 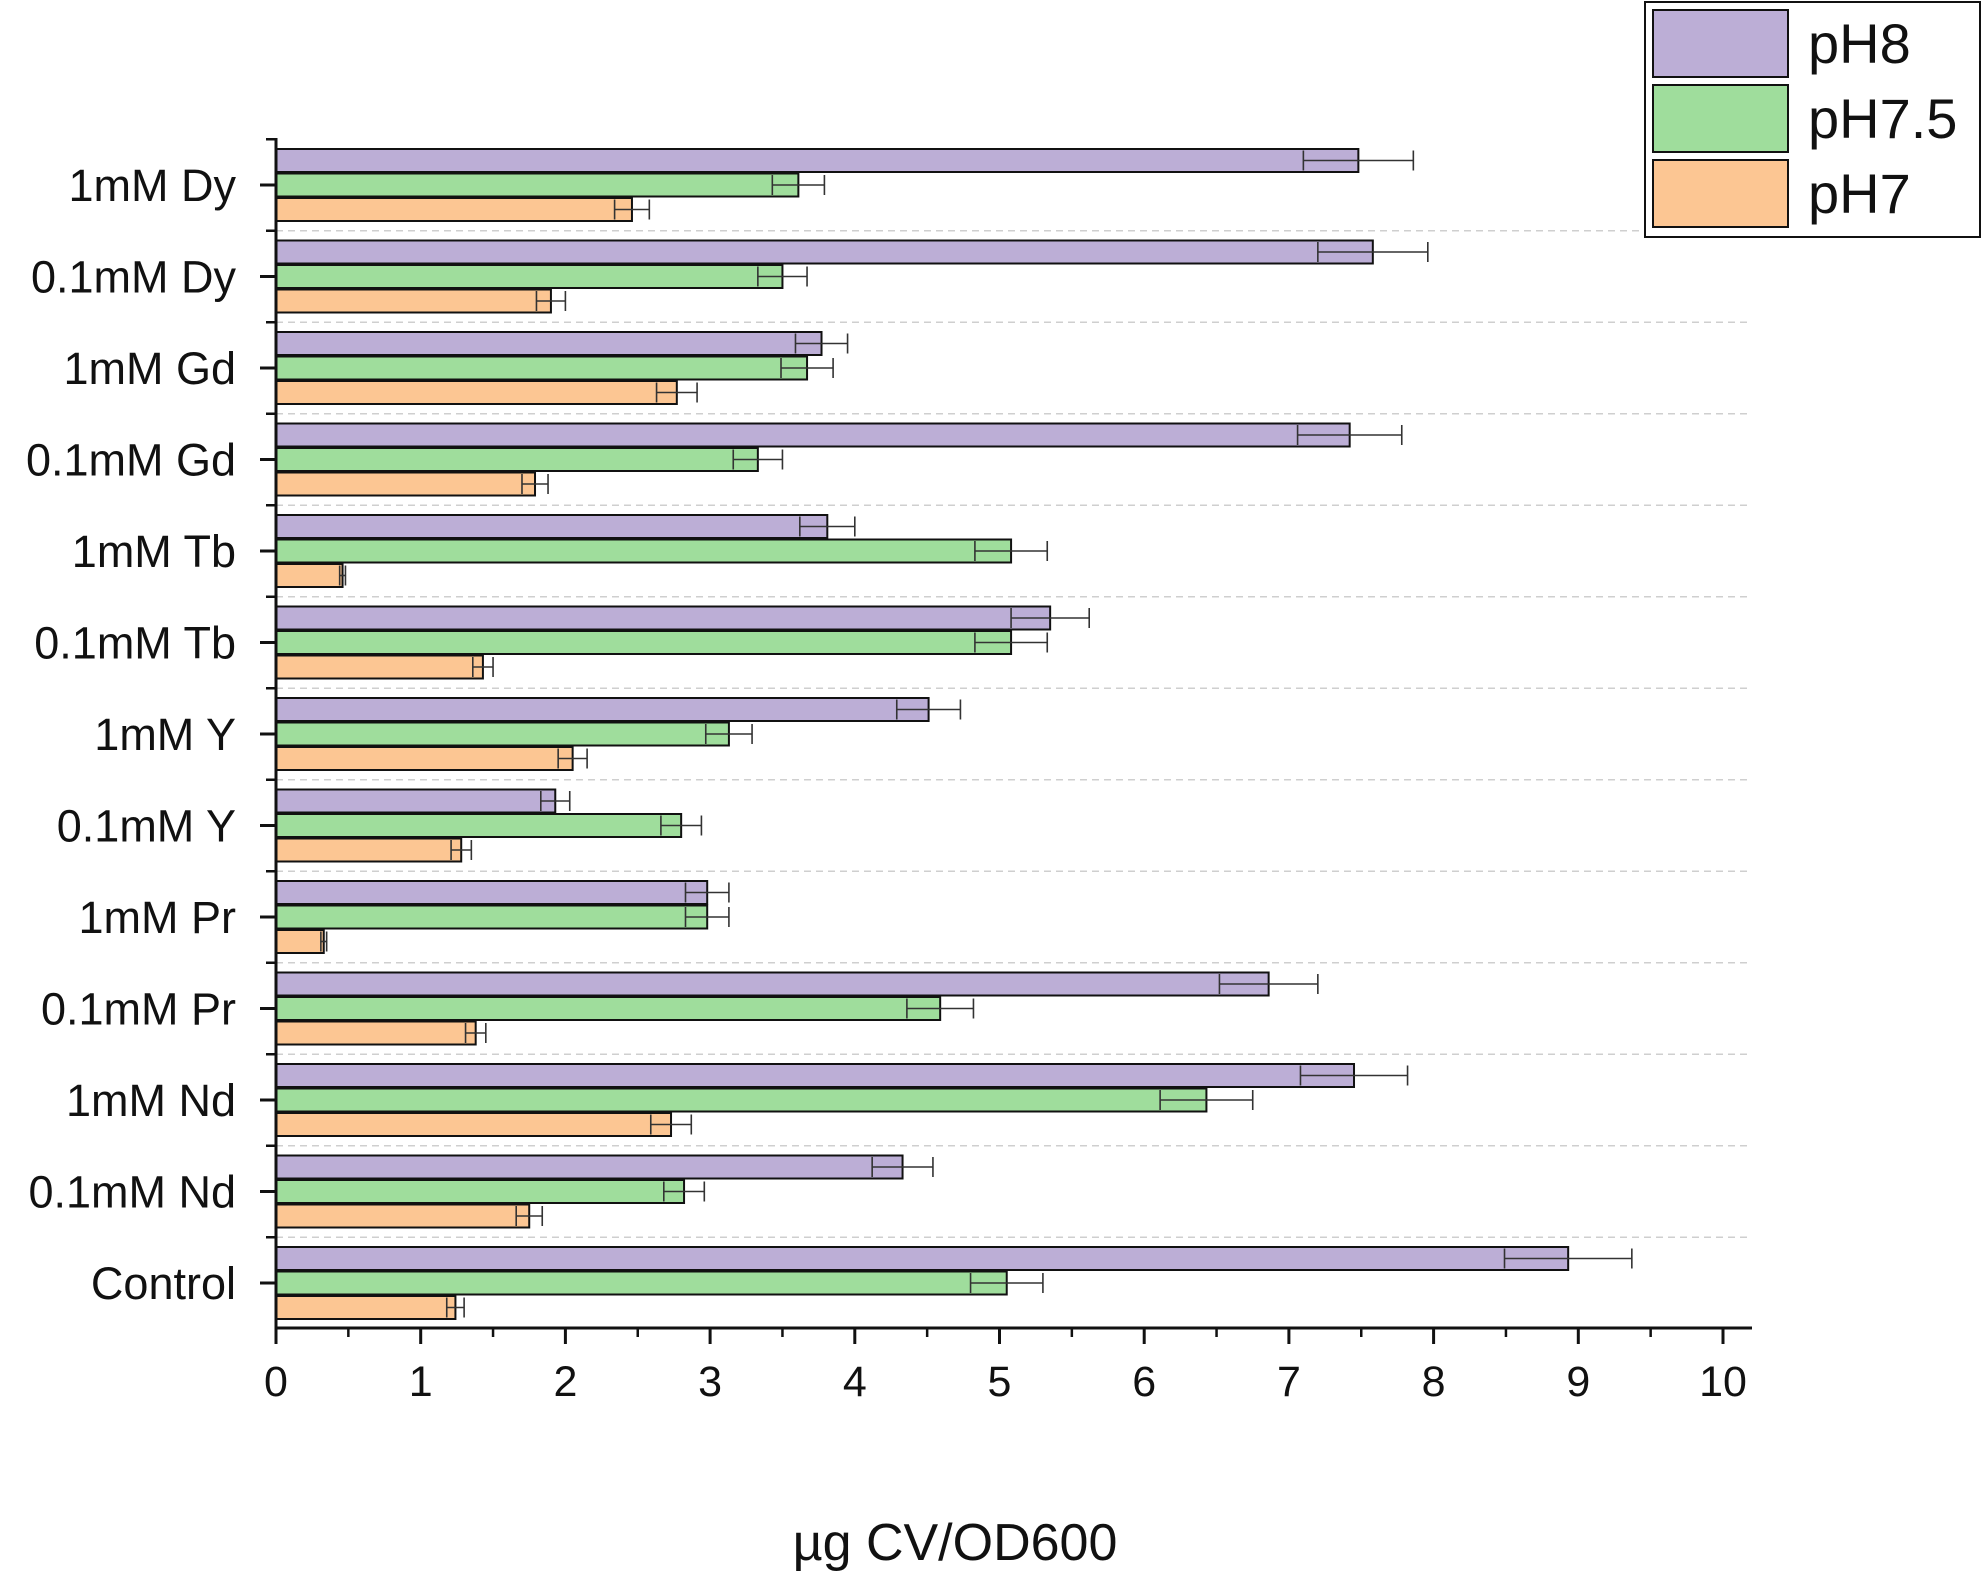 What do you see at coordinates (151, 1100) in the screenshot?
I see `y-tick-label: 1mM Nd` at bounding box center [151, 1100].